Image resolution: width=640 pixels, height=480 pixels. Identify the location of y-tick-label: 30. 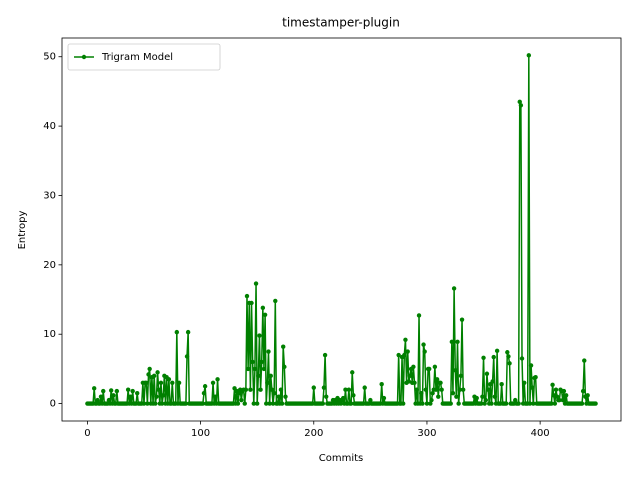
(49, 195).